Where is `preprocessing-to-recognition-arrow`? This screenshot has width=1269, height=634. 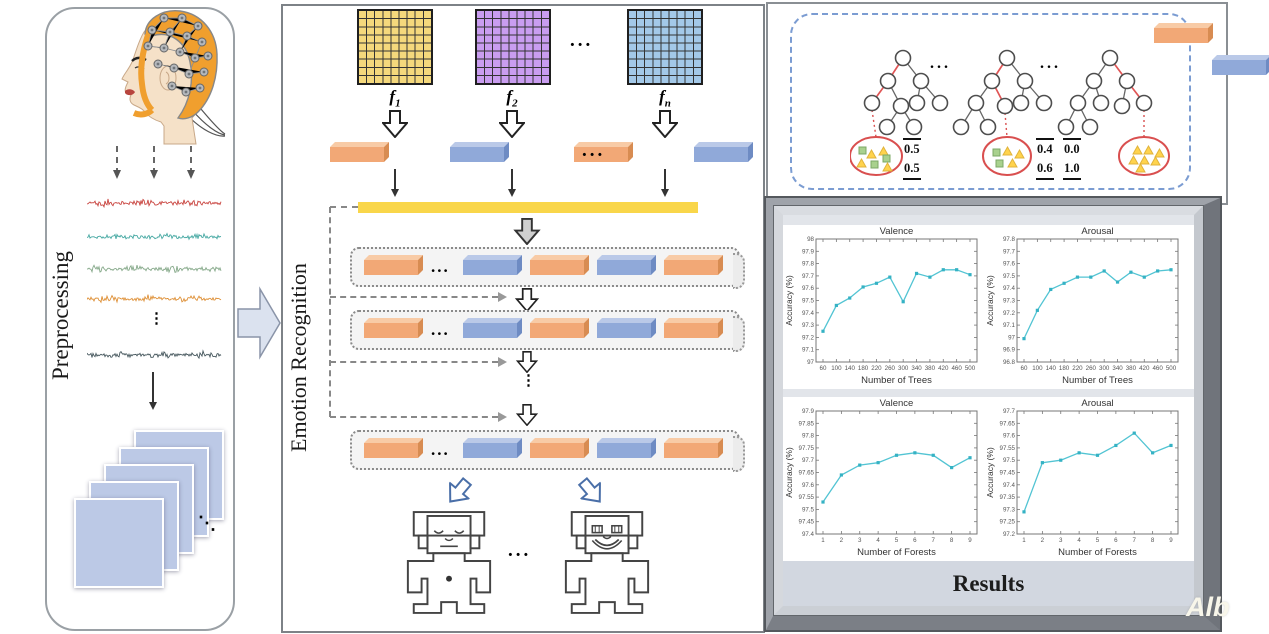 preprocessing-to-recognition-arrow is located at coordinates (259, 323).